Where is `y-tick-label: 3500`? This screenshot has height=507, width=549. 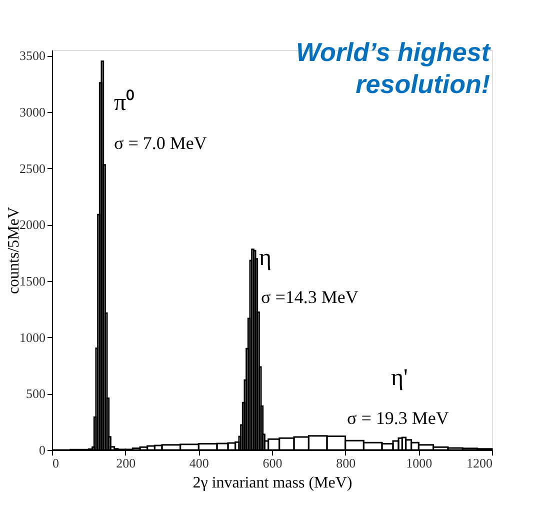
y-tick-label: 3500 is located at coordinates (33, 56).